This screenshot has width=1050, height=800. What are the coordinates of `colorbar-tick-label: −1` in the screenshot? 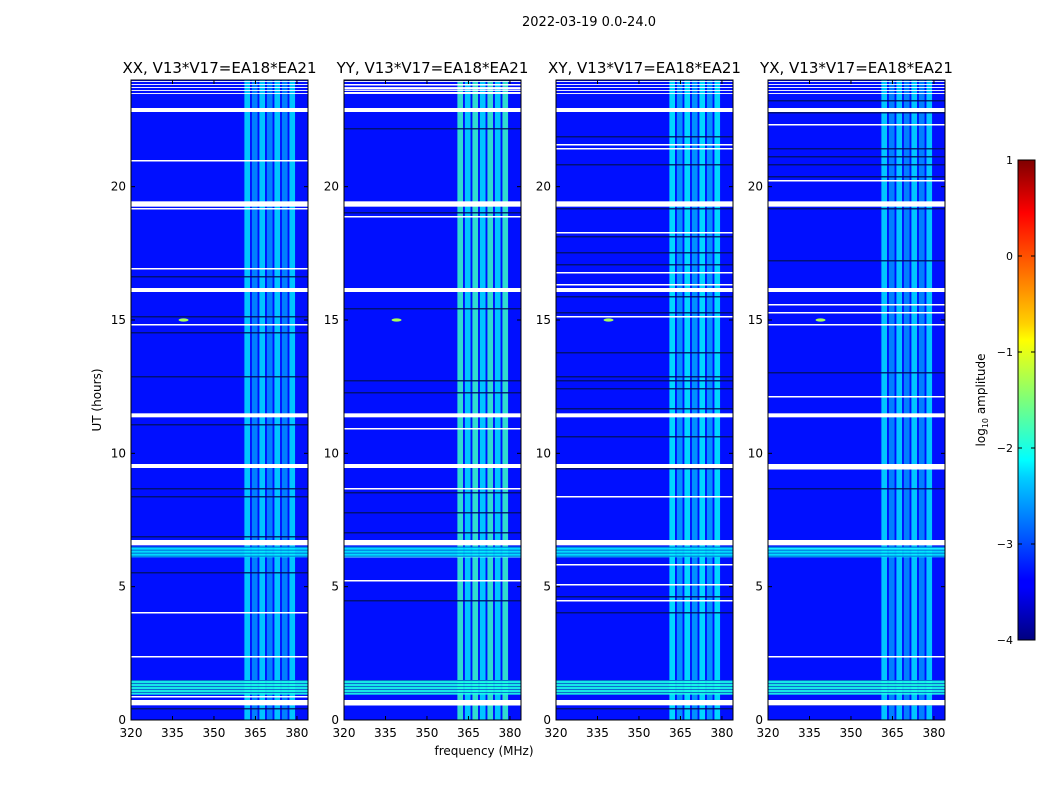 It's located at (1005, 352).